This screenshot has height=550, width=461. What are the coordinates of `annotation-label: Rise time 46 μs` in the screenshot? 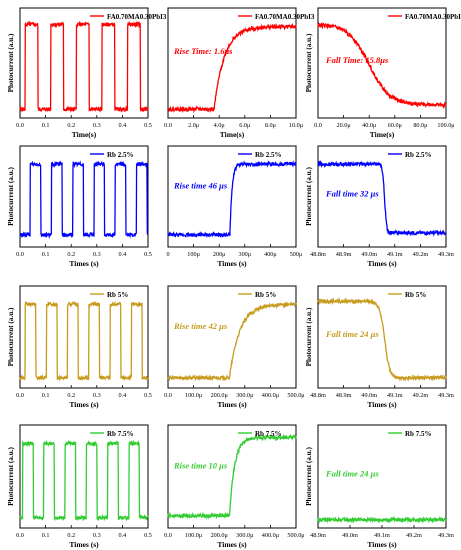 It's located at (200, 185).